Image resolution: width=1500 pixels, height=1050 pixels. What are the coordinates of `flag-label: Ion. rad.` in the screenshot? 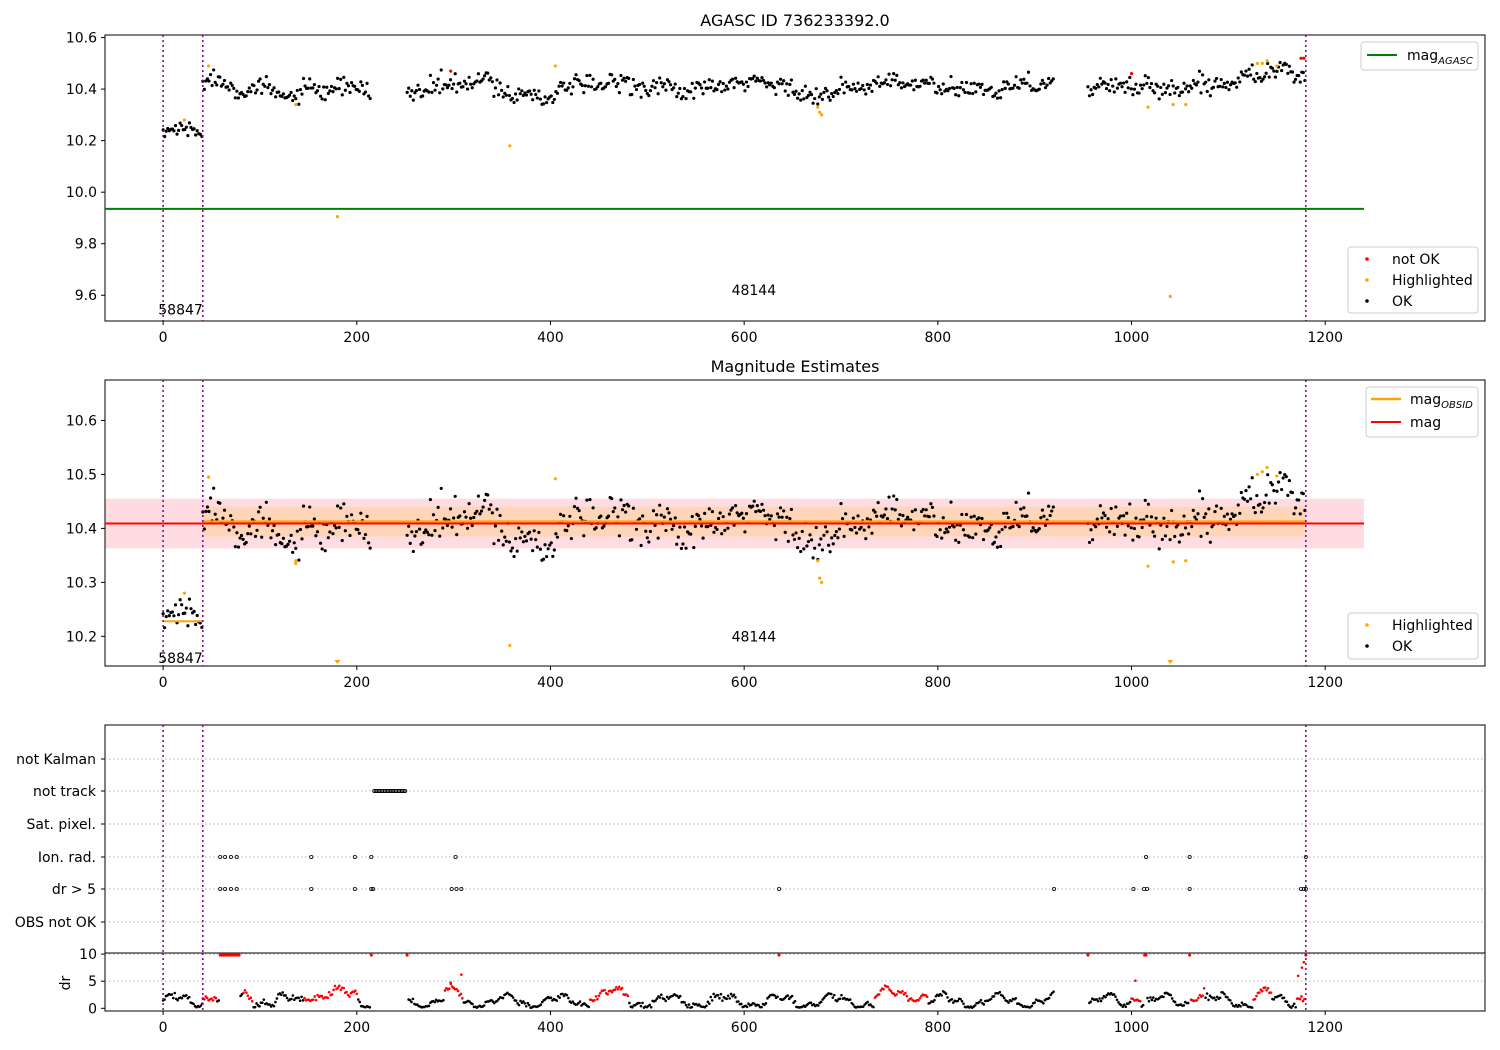 It's located at (67, 858).